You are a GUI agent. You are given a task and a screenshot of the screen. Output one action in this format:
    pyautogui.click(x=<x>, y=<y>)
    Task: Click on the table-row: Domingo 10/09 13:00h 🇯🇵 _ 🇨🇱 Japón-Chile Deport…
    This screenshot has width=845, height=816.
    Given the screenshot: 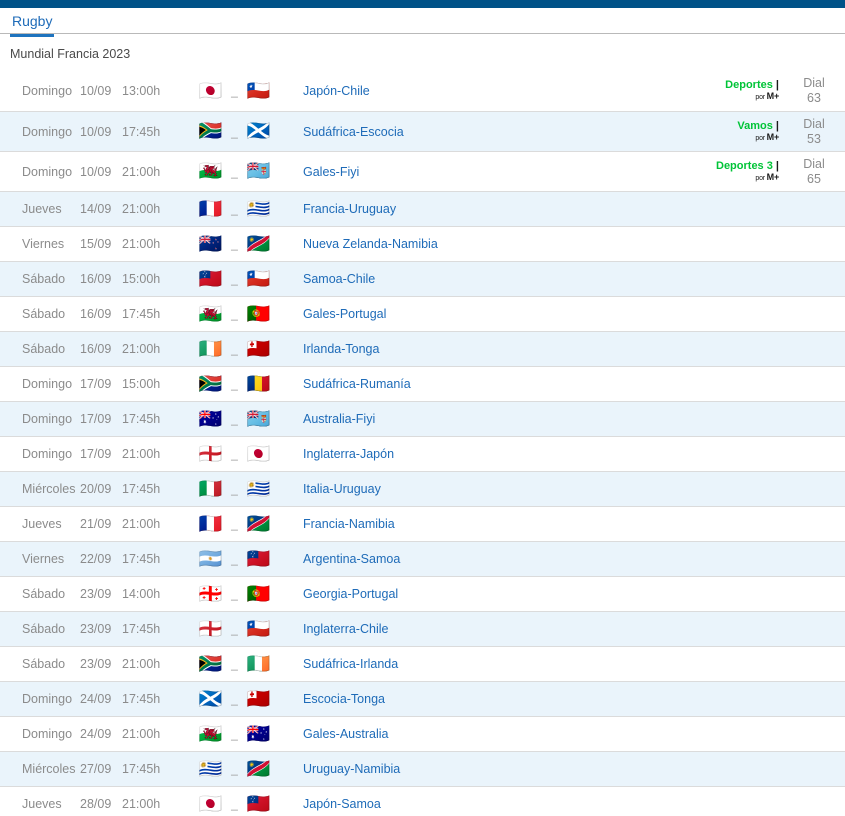 What is the action you would take?
    pyautogui.click(x=422, y=91)
    